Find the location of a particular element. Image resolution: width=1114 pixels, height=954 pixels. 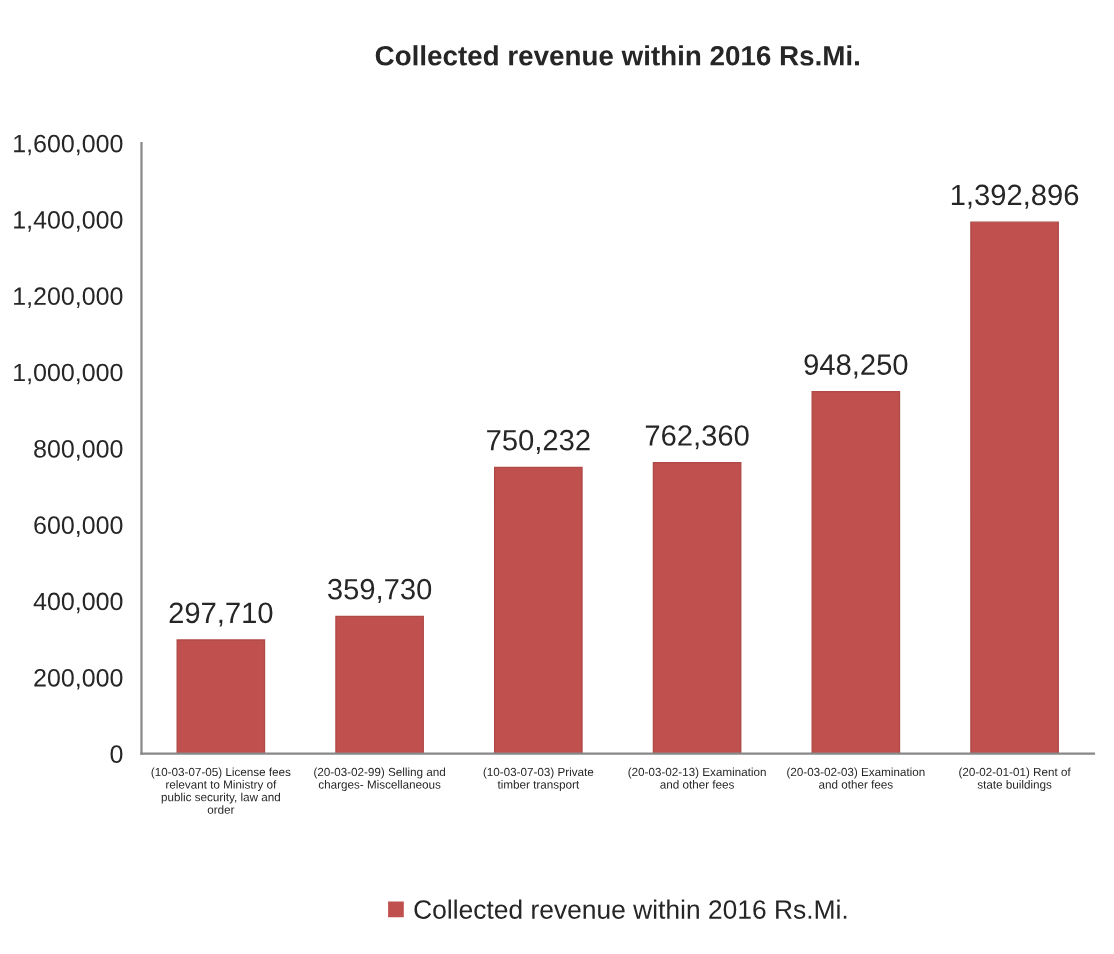

chart-title: Collected revenue within 2016 Rs.Mi. is located at coordinates (617, 55).